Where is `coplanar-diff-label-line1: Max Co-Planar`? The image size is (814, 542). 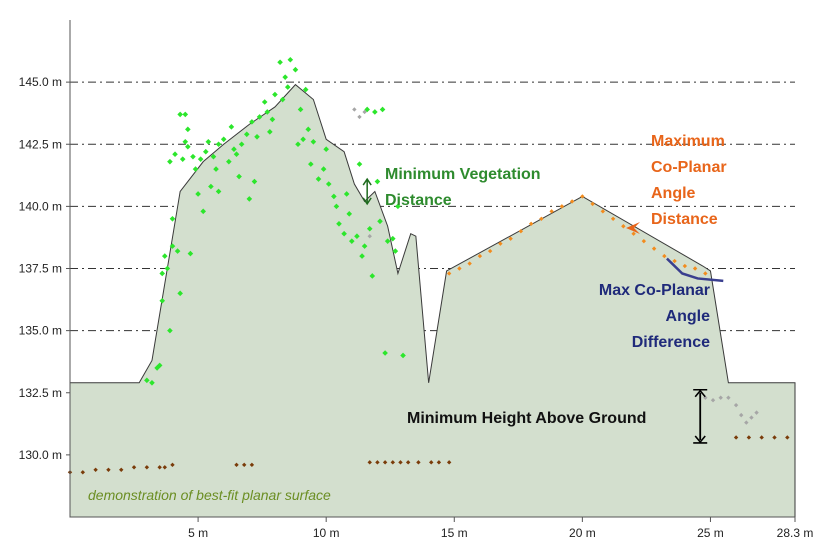 coplanar-diff-label-line1: Max Co-Planar is located at coordinates (654, 290).